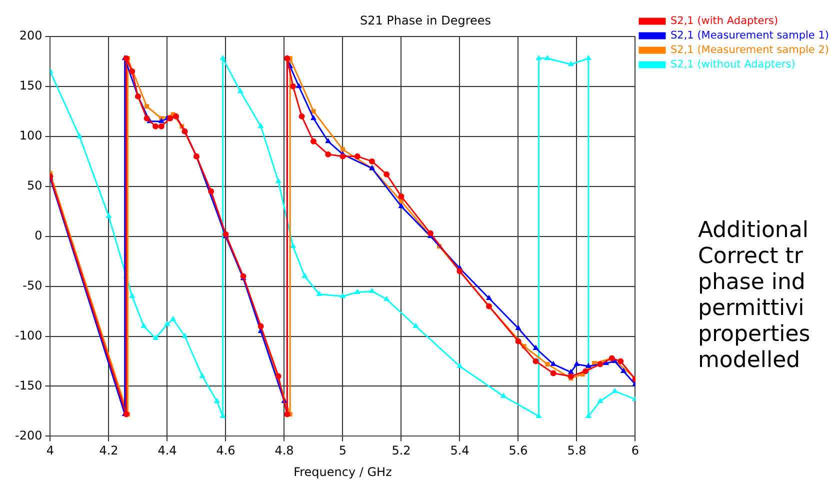 The height and width of the screenshot is (501, 831). Describe the element at coordinates (30, 35) in the screenshot. I see `y-tick-label: 200` at that location.